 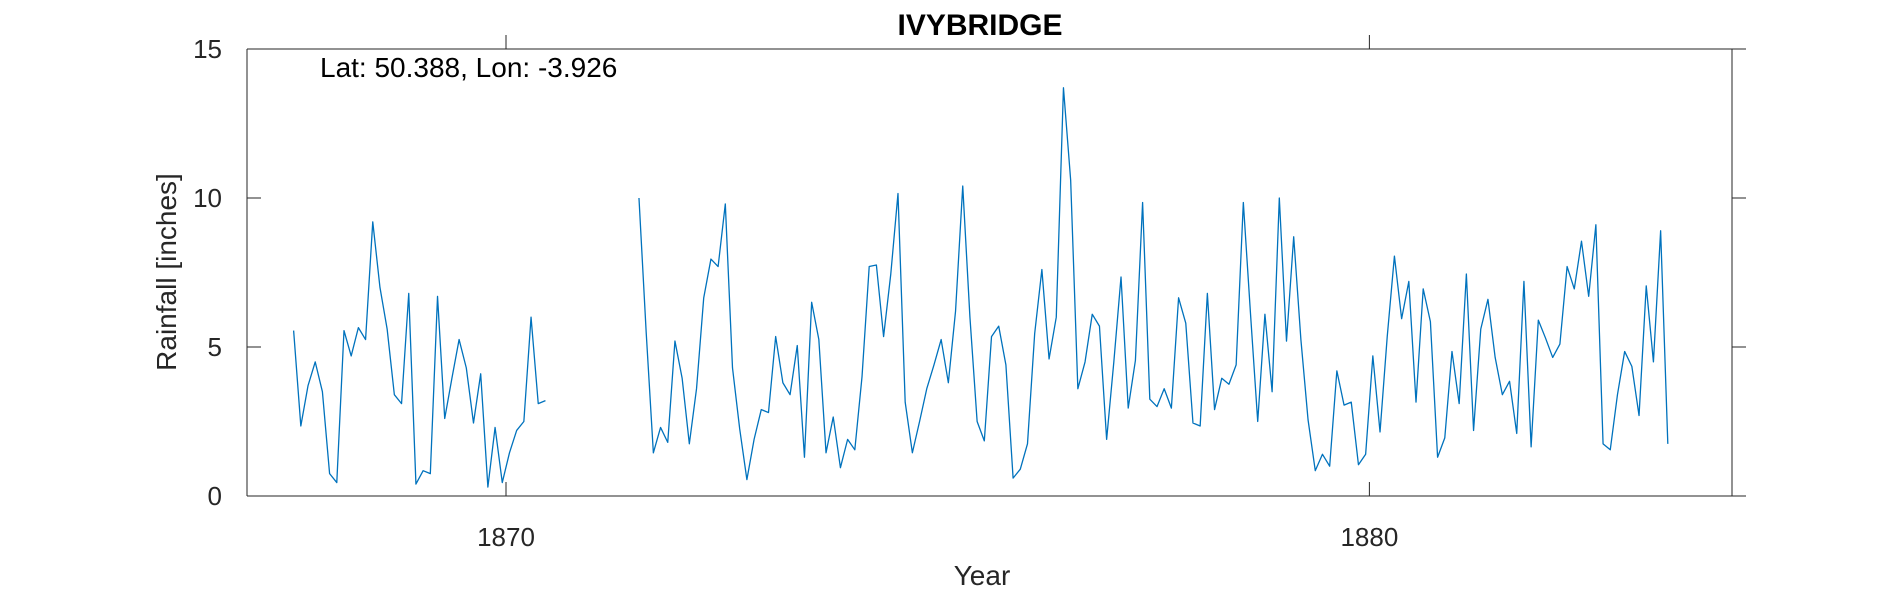 What do you see at coordinates (215, 347) in the screenshot?
I see `y-tick-label: 5` at bounding box center [215, 347].